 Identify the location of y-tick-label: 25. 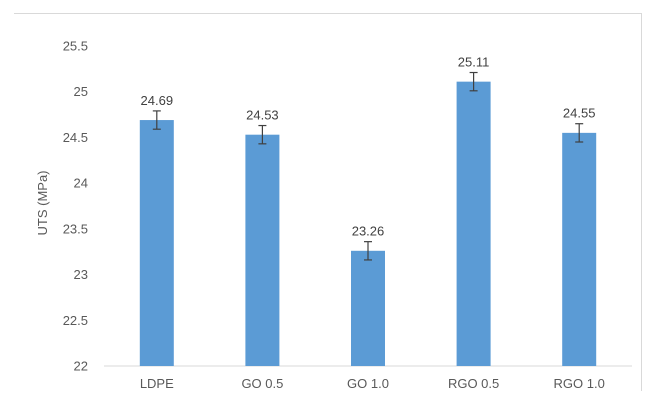
(81, 91).